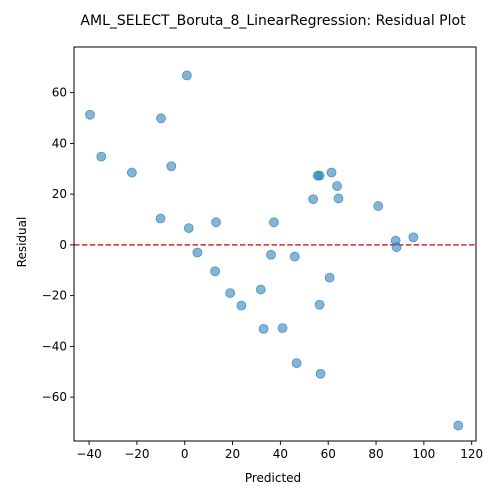 The width and height of the screenshot is (500, 500). Describe the element at coordinates (328, 454) in the screenshot. I see `x-tick-label: 60` at that location.